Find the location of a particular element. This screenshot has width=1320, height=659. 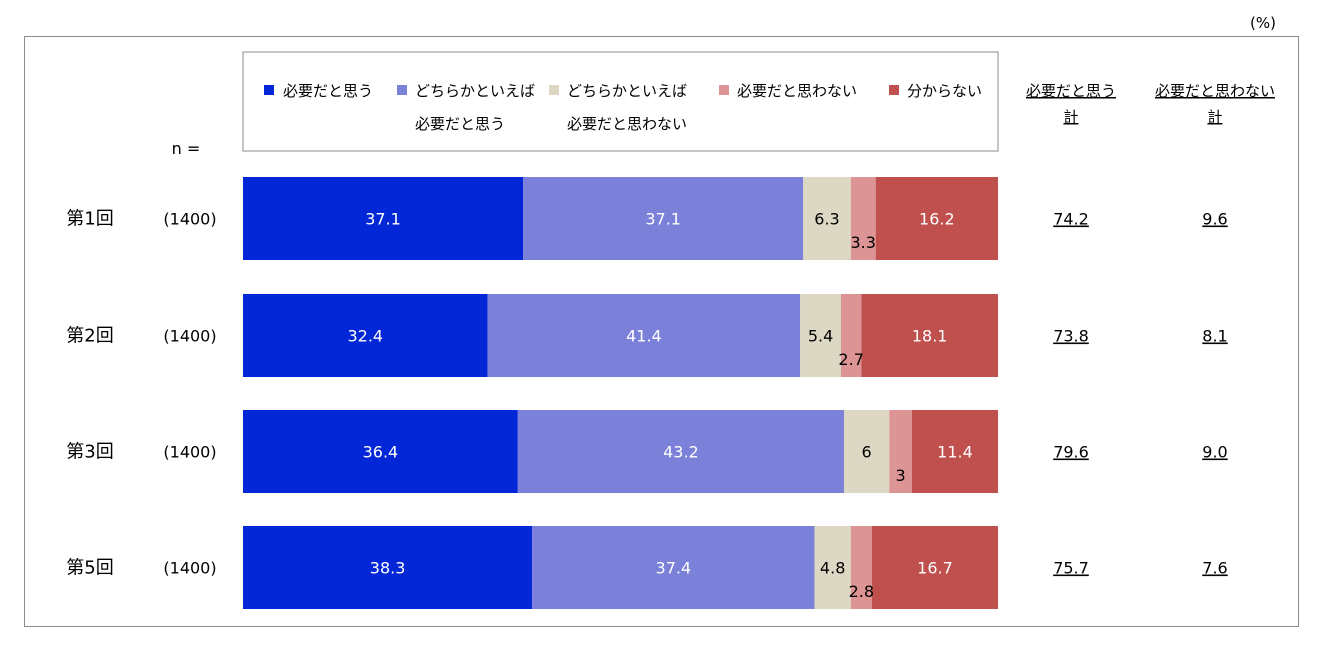

legend-label: 分からない is located at coordinates (944, 91).